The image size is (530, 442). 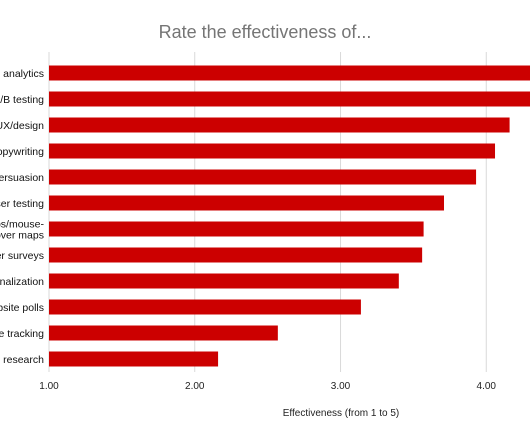 I want to click on x-axis-label: Effectiveness (from 1 to 5), so click(x=341, y=413).